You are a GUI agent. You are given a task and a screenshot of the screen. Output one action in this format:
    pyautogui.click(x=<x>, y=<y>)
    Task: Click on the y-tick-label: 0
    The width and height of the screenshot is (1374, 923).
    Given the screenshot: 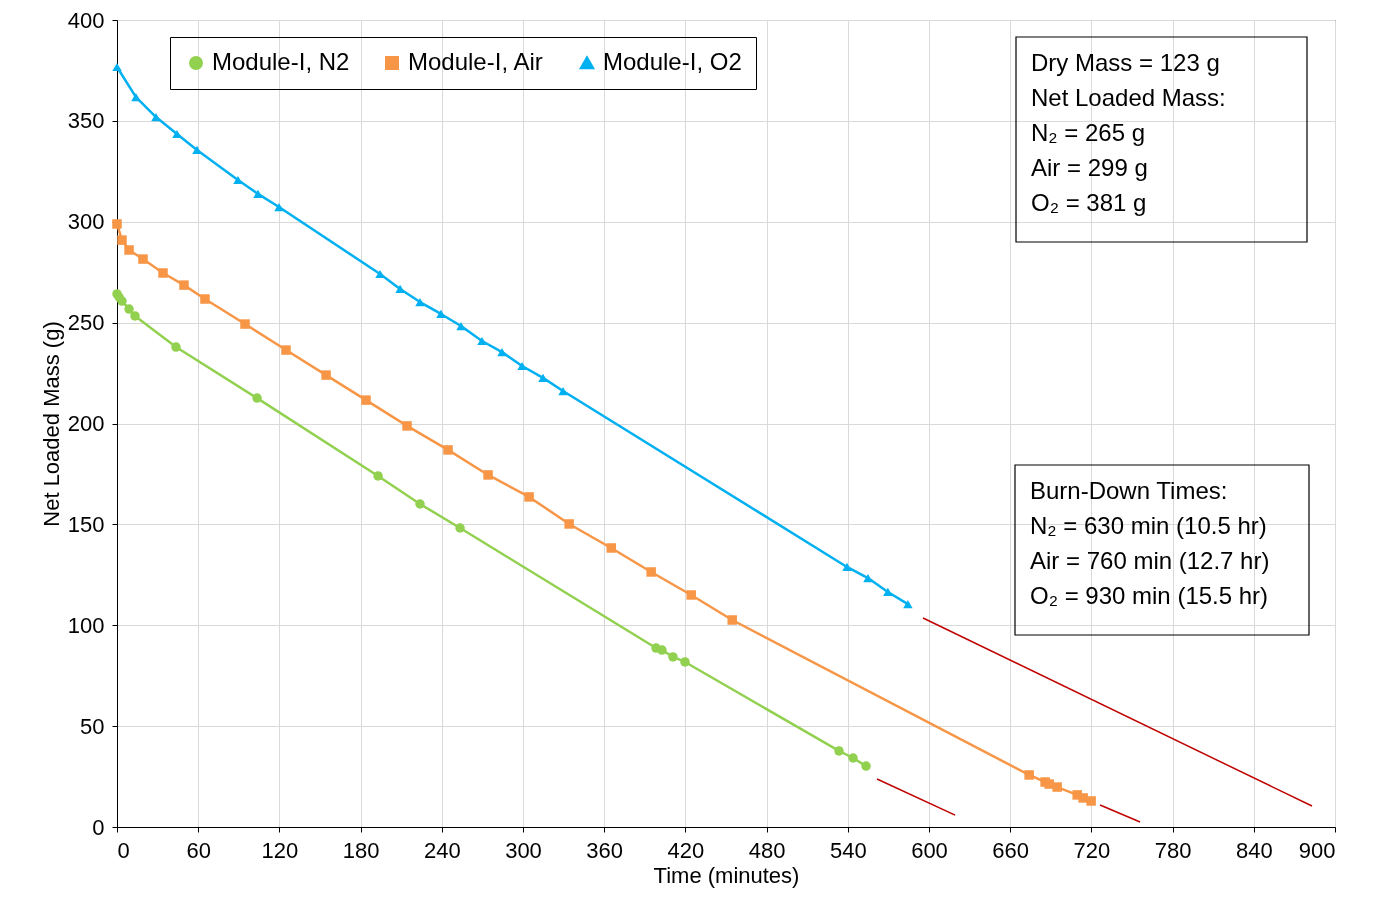 What is the action you would take?
    pyautogui.click(x=98, y=827)
    